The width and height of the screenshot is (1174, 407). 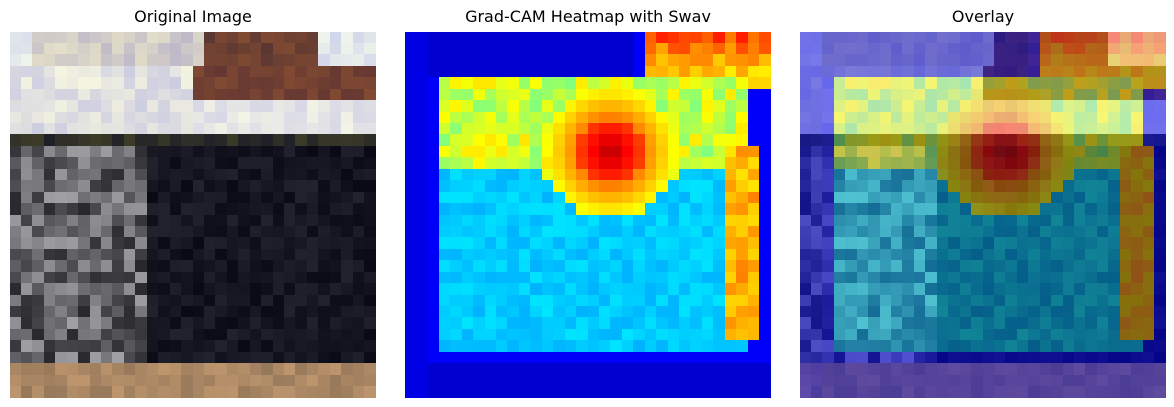 What do you see at coordinates (983, 16) in the screenshot?
I see `overlay-title: Overlay` at bounding box center [983, 16].